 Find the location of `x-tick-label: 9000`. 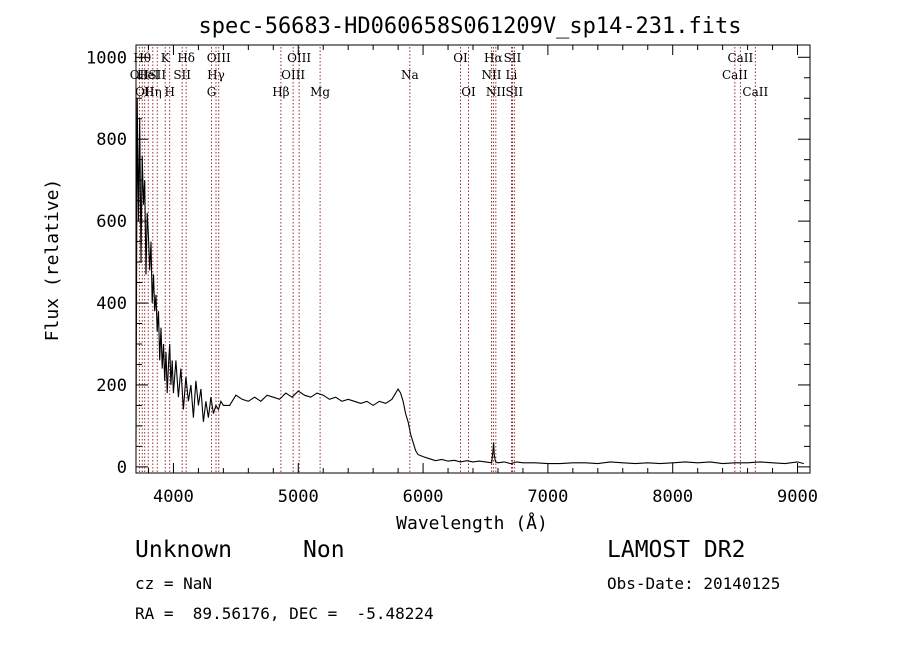

x-tick-label: 9000 is located at coordinates (797, 497).